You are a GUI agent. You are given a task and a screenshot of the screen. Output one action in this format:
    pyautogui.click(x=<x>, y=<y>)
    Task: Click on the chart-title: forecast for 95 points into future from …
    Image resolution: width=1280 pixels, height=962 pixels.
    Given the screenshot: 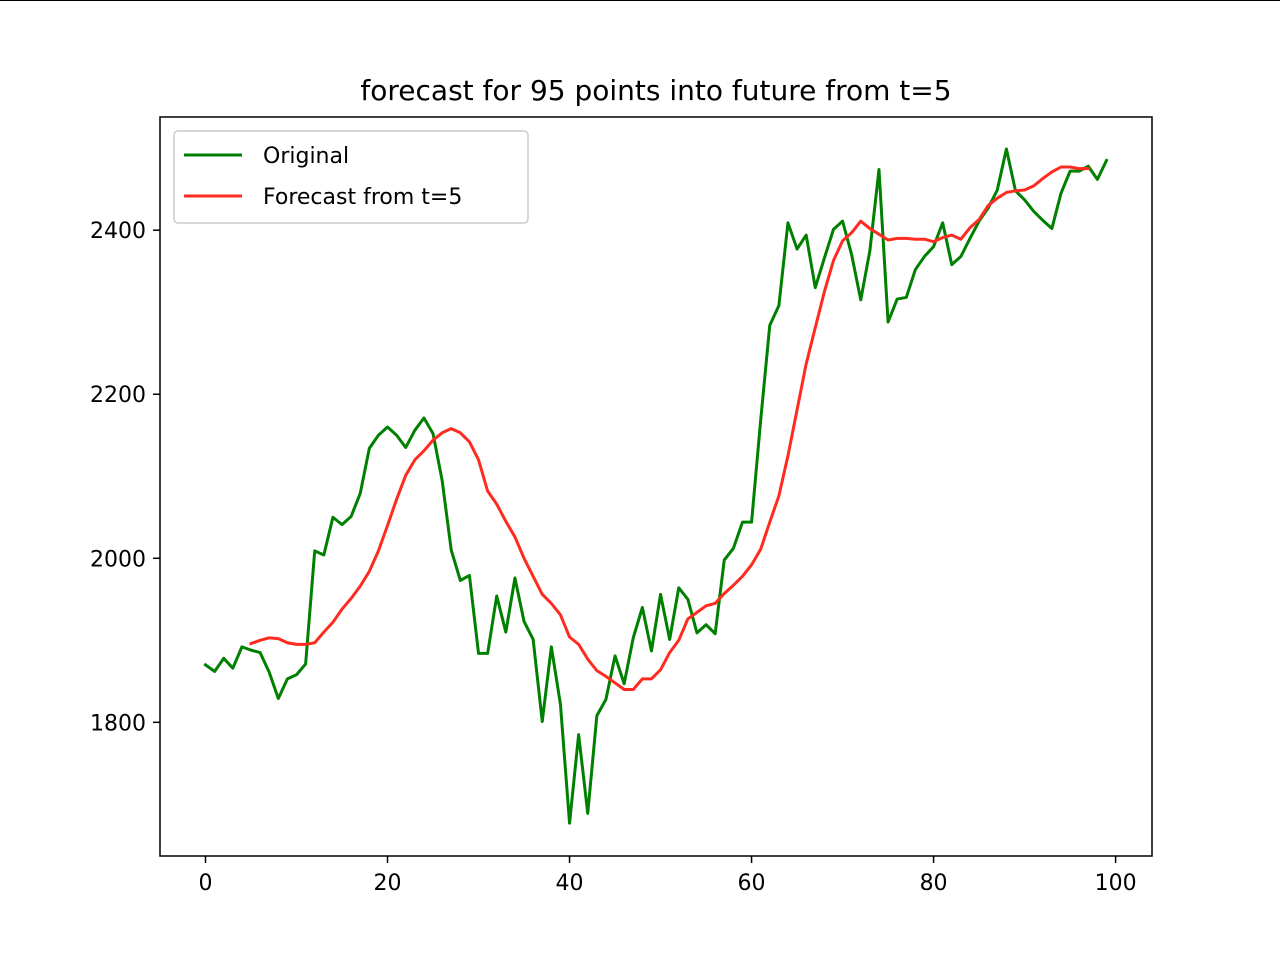 What is the action you would take?
    pyautogui.click(x=655, y=90)
    